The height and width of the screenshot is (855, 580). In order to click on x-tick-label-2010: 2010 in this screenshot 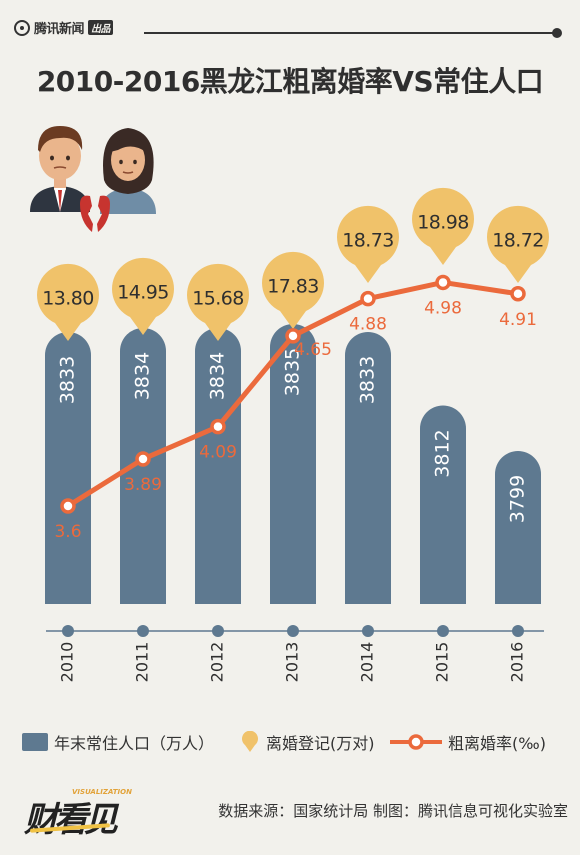, I will do `click(67, 662)`.